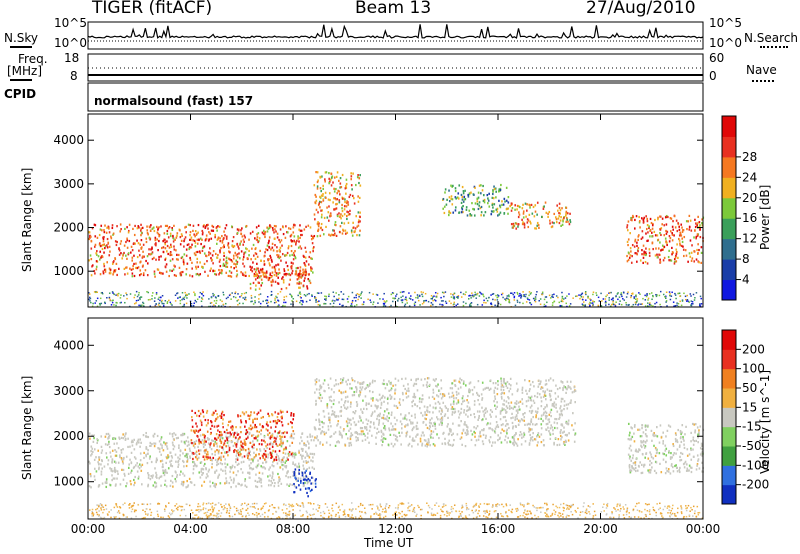  Describe the element at coordinates (395, 31) in the screenshot. I see `noise-sky-line` at that location.